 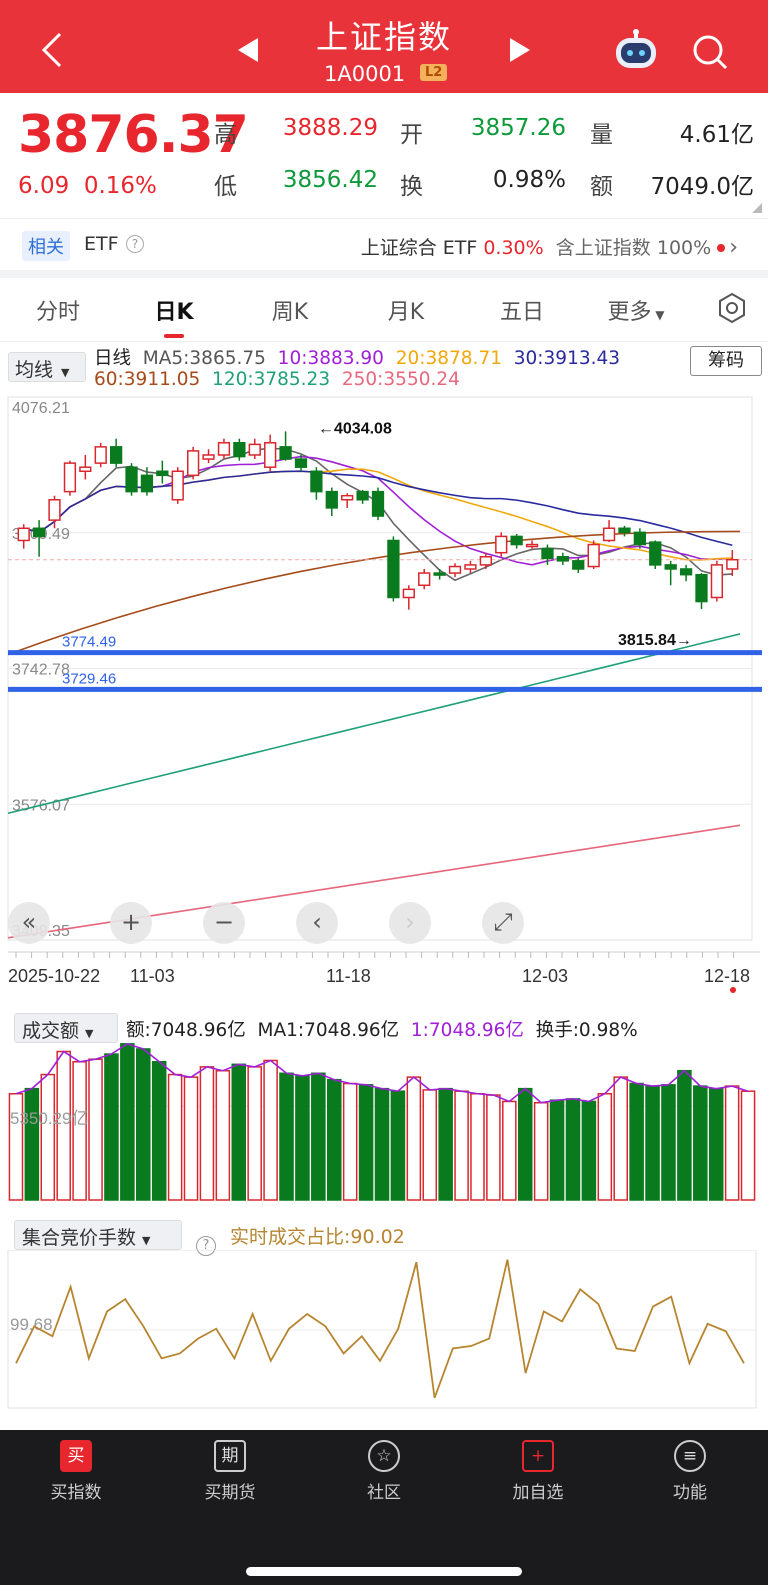 What do you see at coordinates (248, 50) in the screenshot?
I see `previous-stock-icon` at bounding box center [248, 50].